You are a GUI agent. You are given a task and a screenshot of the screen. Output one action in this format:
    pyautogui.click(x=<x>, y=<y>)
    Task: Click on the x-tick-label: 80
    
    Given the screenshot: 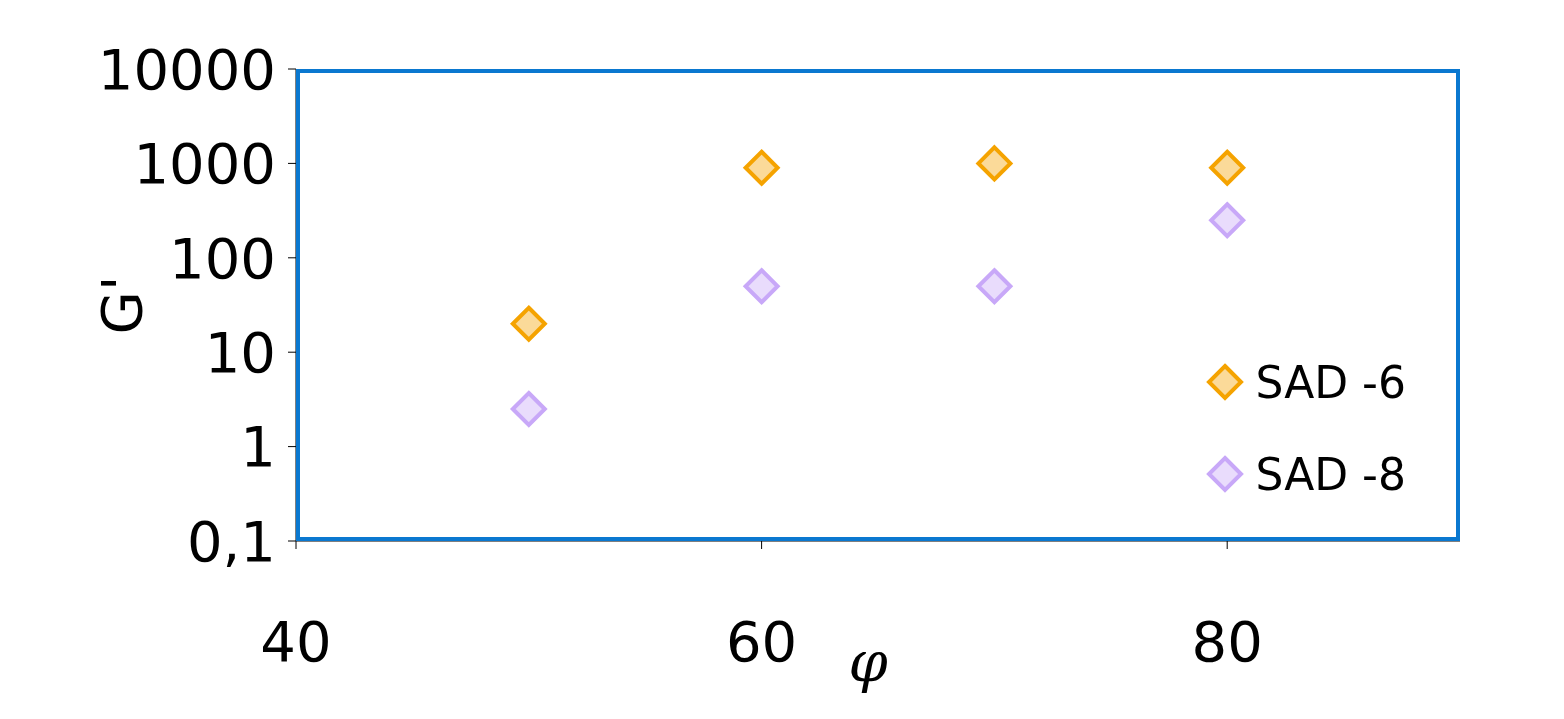 What is the action you would take?
    pyautogui.click(x=1227, y=641)
    